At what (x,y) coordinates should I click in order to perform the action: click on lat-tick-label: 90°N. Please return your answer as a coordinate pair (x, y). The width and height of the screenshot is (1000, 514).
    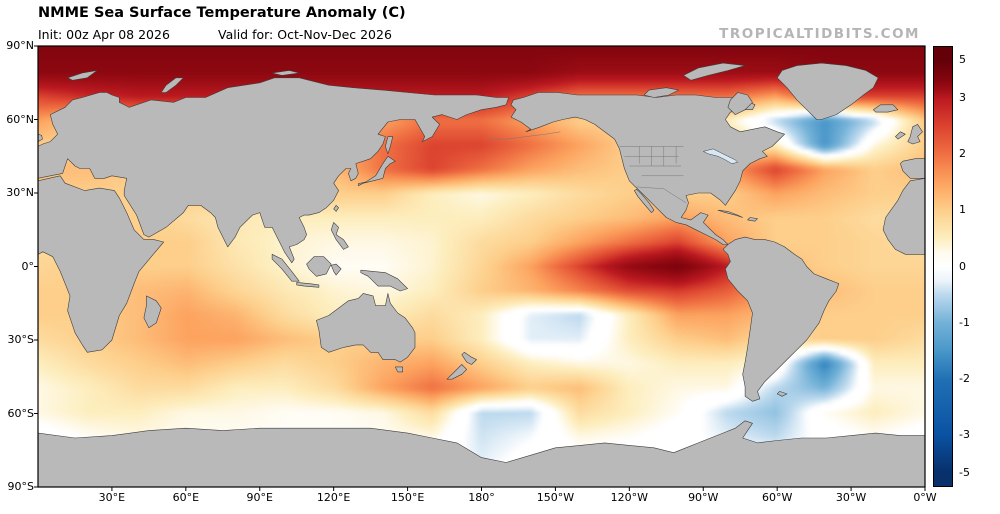
    Looking at the image, I should click on (20, 45).